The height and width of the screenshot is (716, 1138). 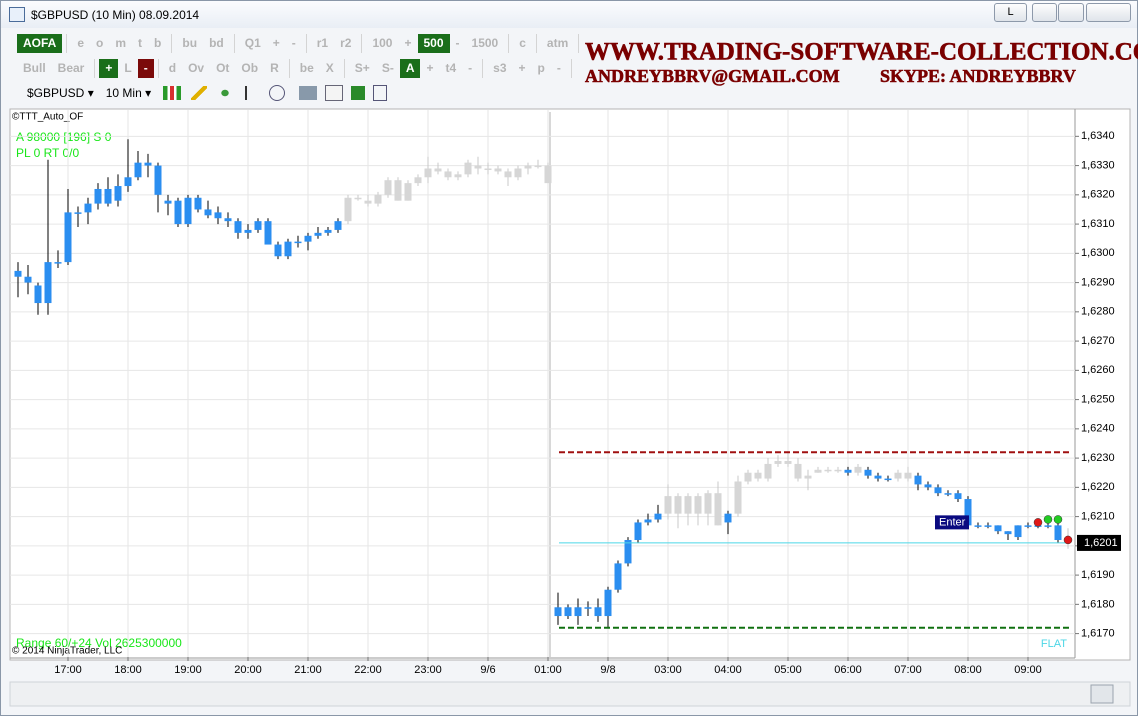 What do you see at coordinates (380, 92) in the screenshot?
I see `properties-icon` at bounding box center [380, 92].